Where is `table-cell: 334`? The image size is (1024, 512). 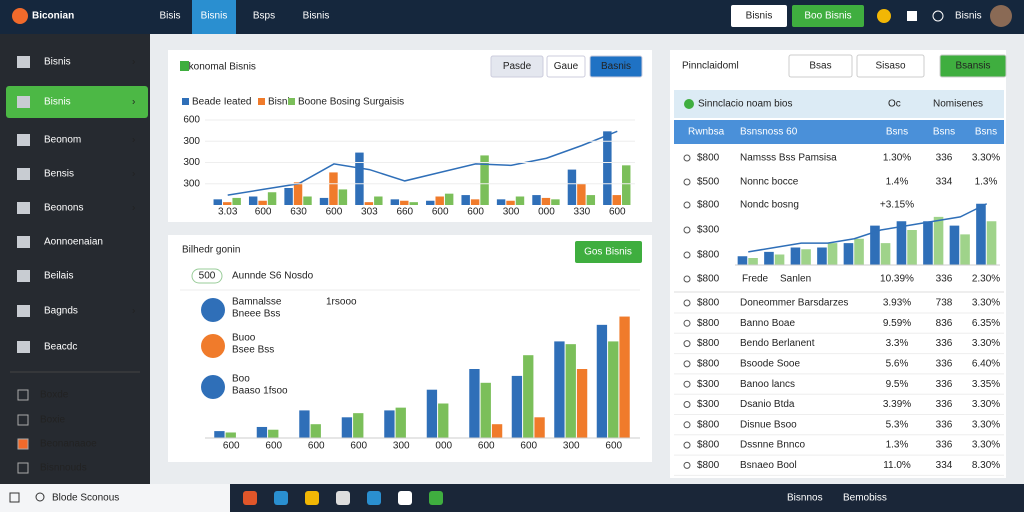 table-cell: 334 is located at coordinates (944, 182).